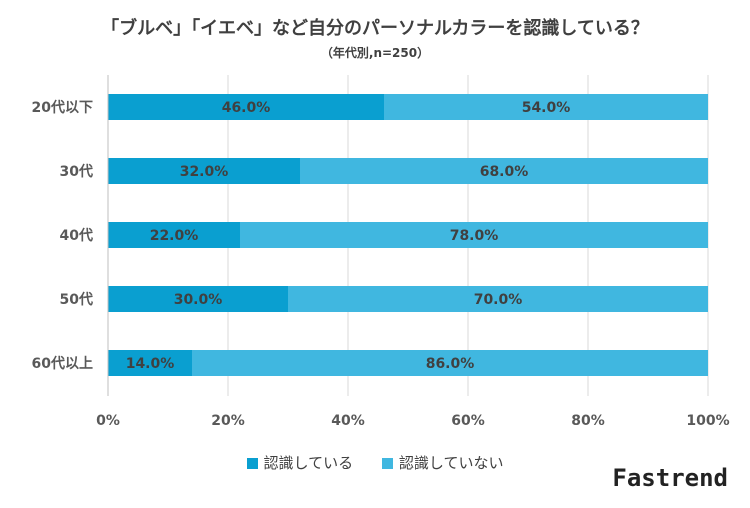  What do you see at coordinates (62, 363) in the screenshot?
I see `category-label: 60代以上` at bounding box center [62, 363].